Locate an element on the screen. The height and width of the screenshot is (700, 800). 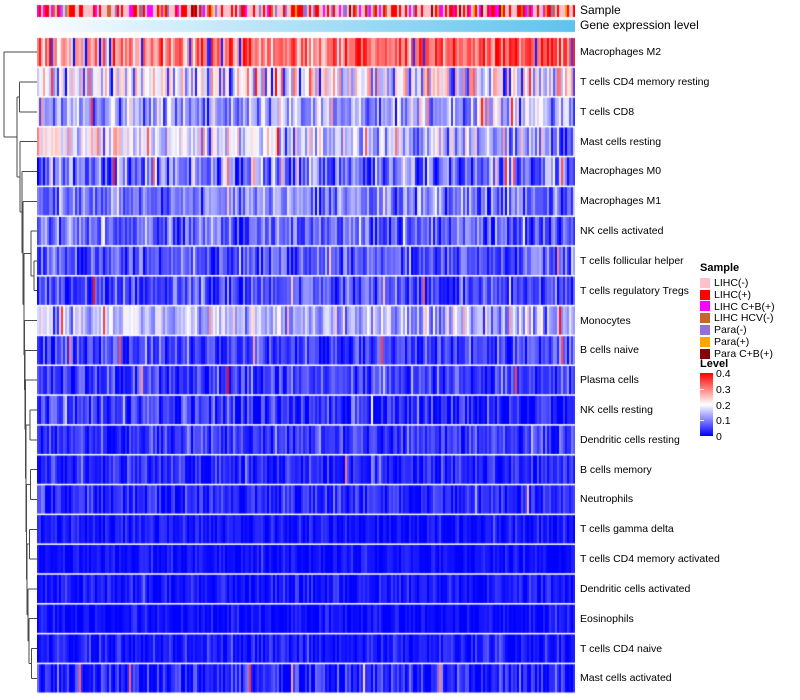
row-label: Monocytes is located at coordinates (605, 320).